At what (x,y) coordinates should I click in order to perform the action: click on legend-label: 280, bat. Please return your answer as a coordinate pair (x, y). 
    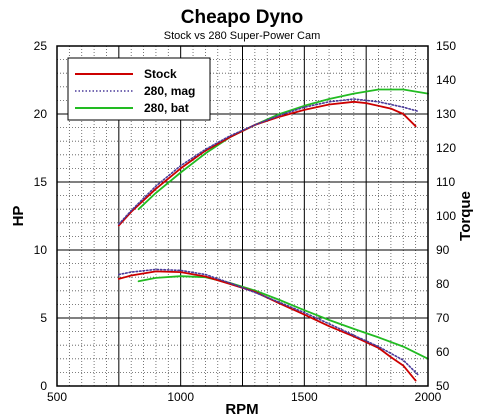
    Looking at the image, I should click on (166, 108).